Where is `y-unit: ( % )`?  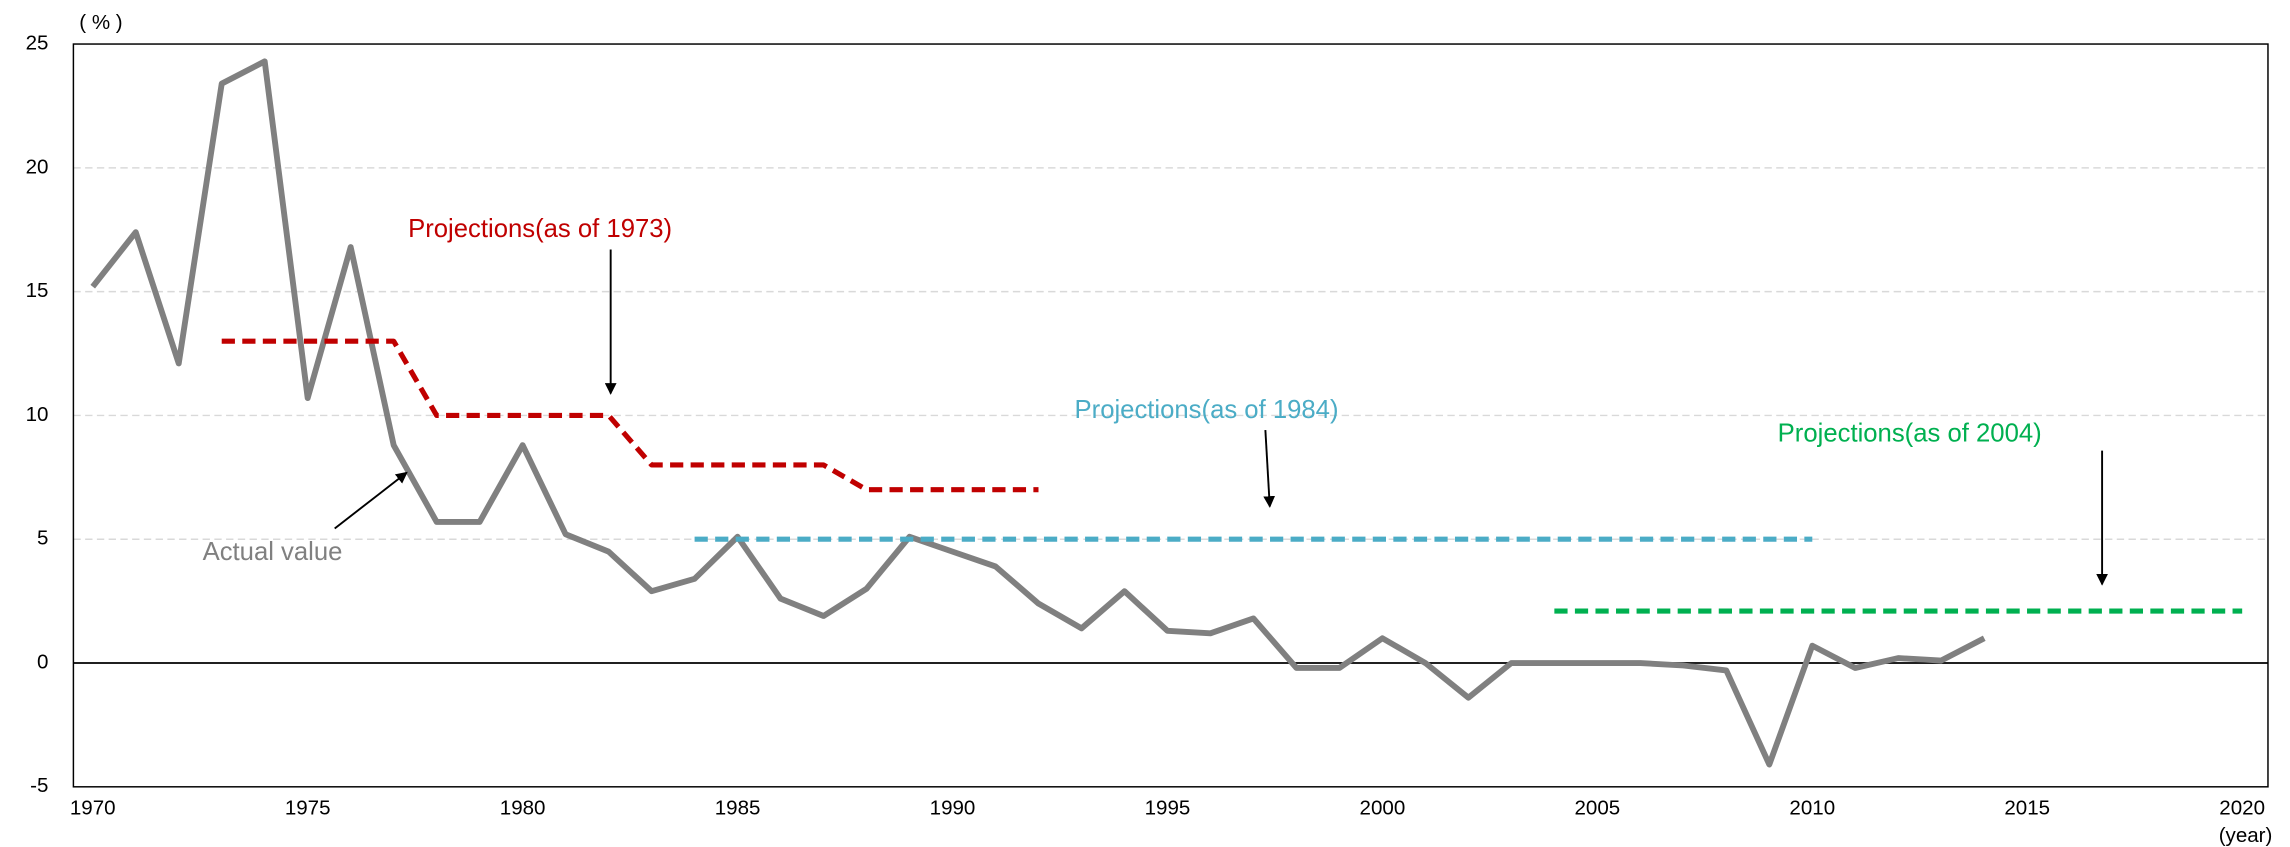 y-unit: ( % ) is located at coordinates (100, 22).